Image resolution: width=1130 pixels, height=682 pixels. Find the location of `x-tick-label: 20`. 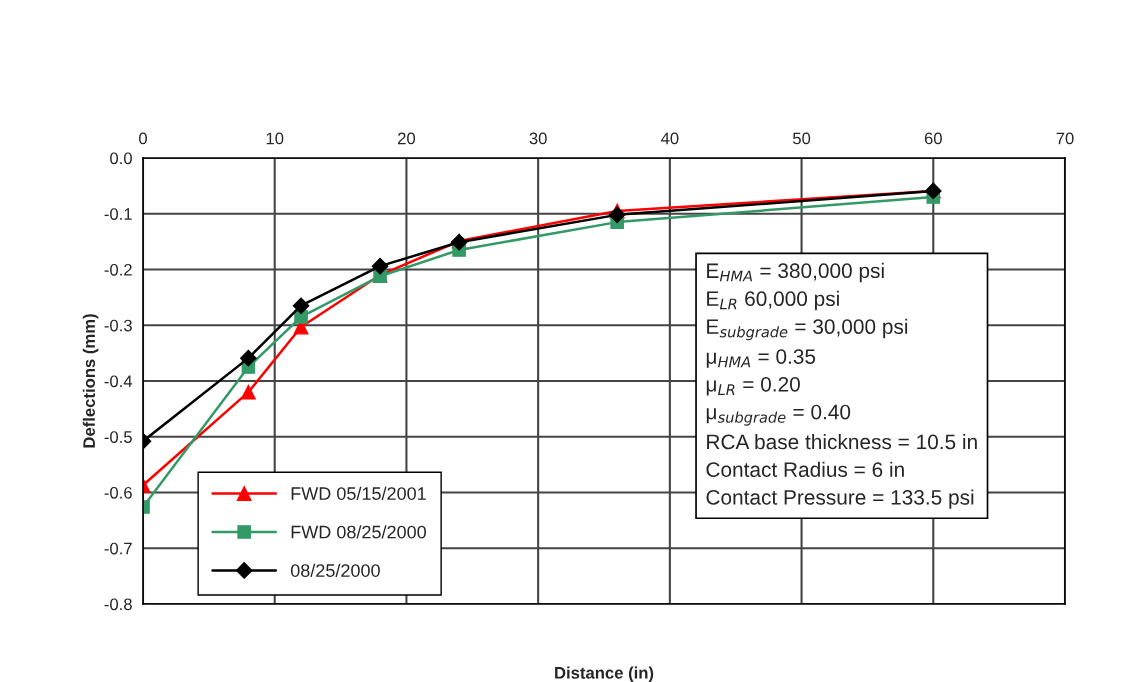

x-tick-label: 20 is located at coordinates (407, 138).